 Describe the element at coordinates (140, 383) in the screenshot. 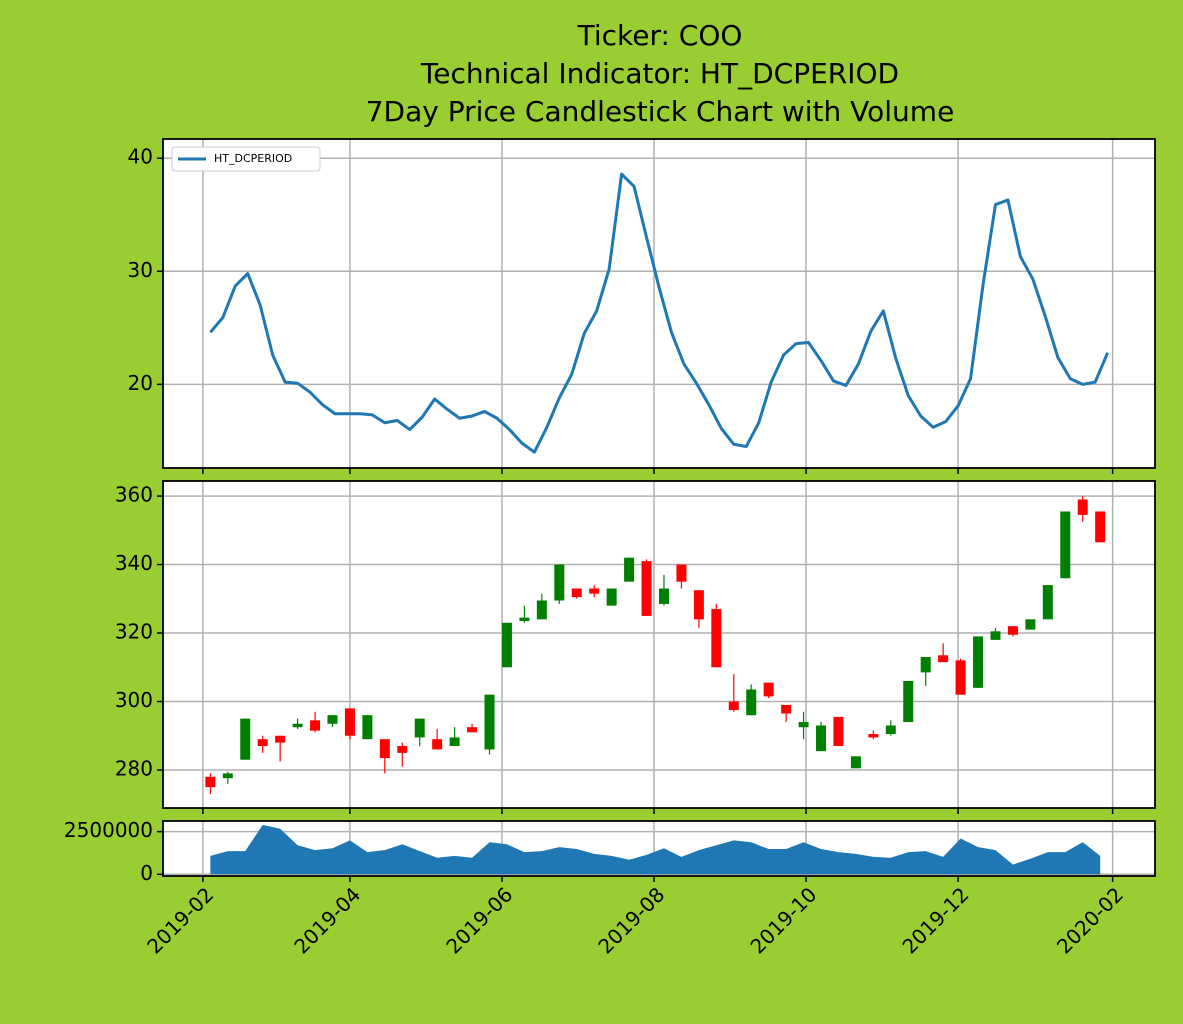

I see `y-tick-label: 20` at that location.